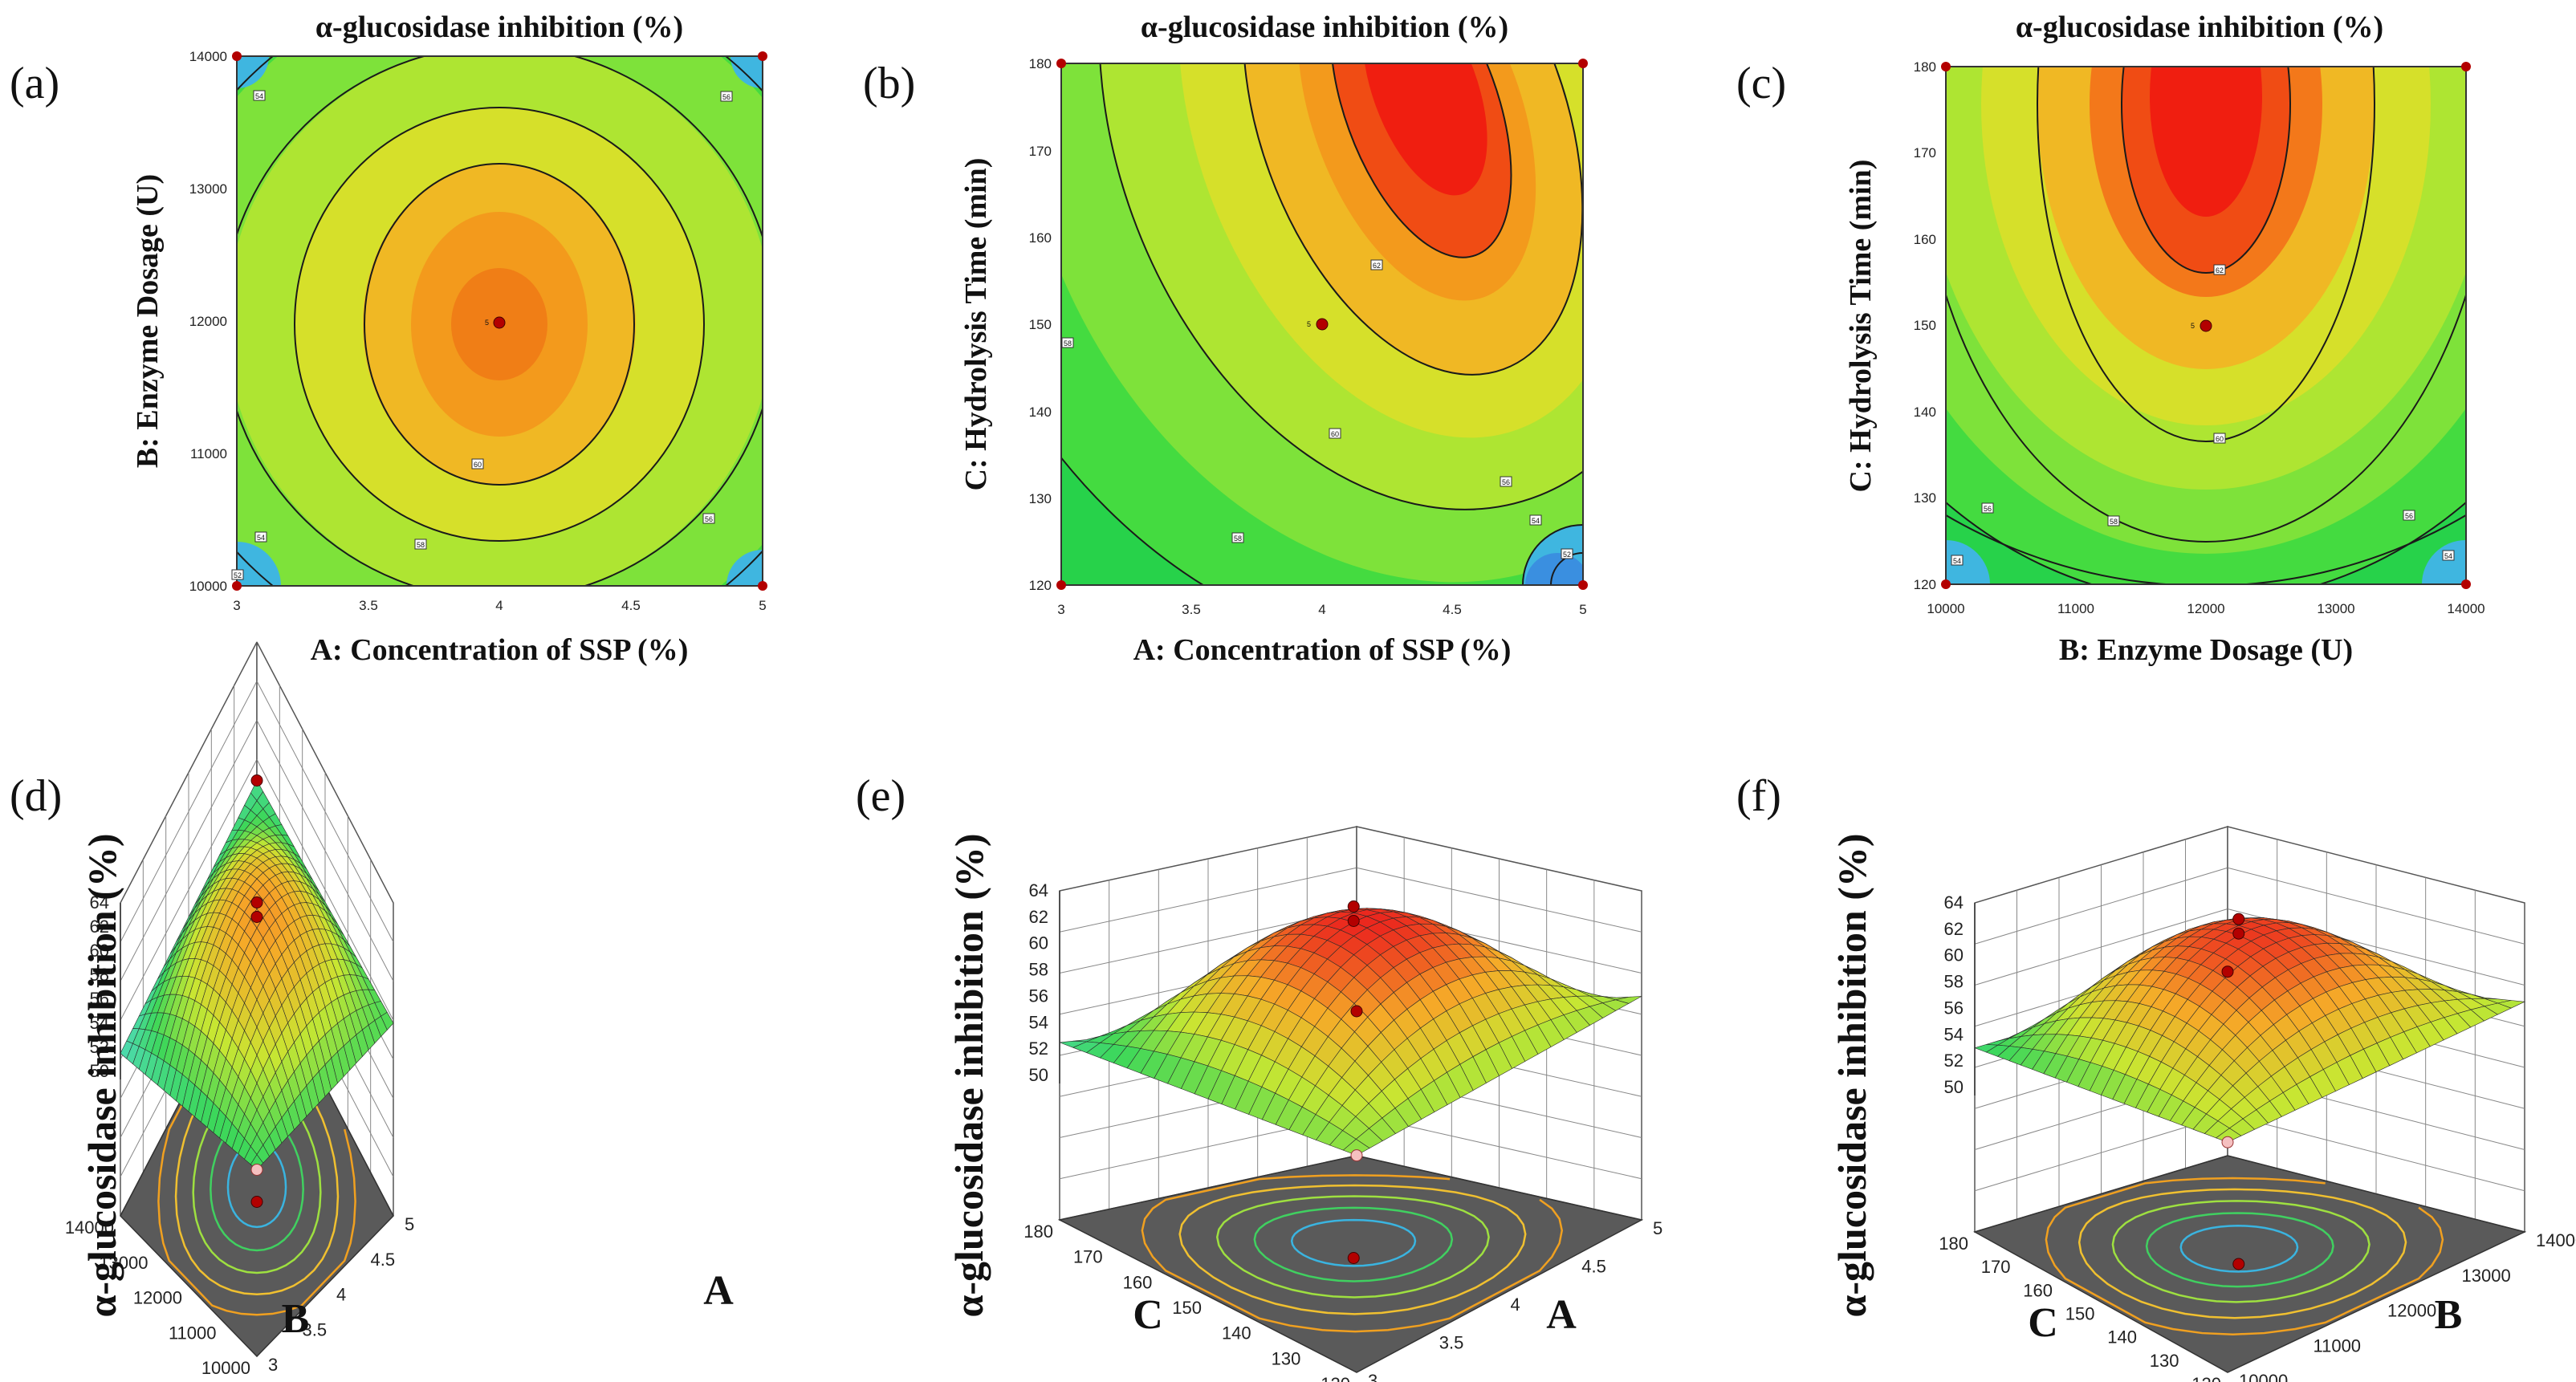 This screenshot has width=2576, height=1382. I want to click on svg-text: 140, so click(1040, 412).